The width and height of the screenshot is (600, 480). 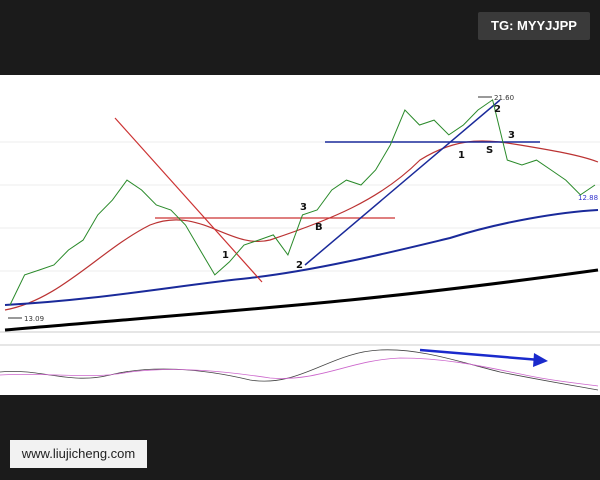 I want to click on price-label: 21.60, so click(x=504, y=98).